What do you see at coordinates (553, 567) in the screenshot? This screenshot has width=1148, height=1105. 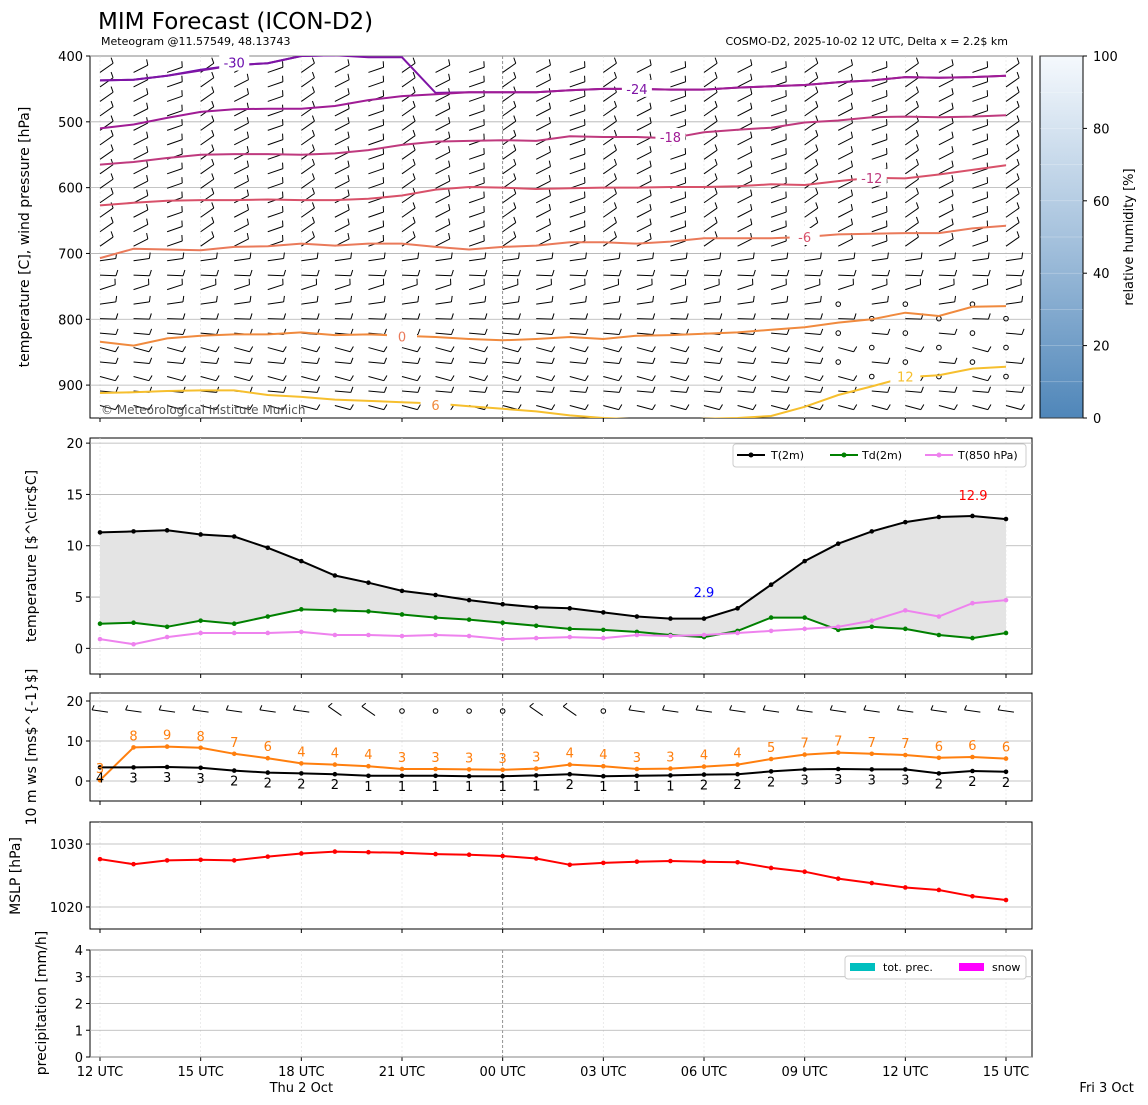 I see `series-line-t2m` at bounding box center [553, 567].